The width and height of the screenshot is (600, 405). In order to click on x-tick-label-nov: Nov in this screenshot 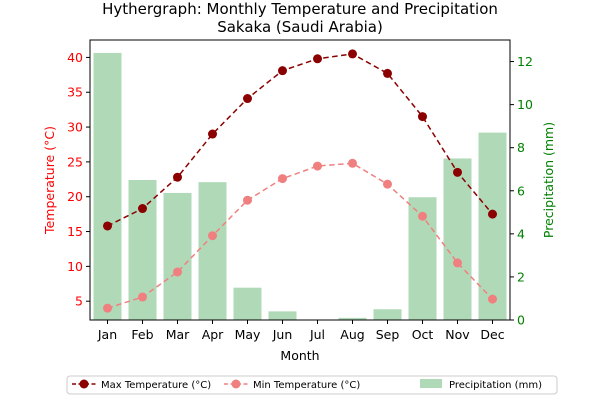, I will do `click(457, 334)`.